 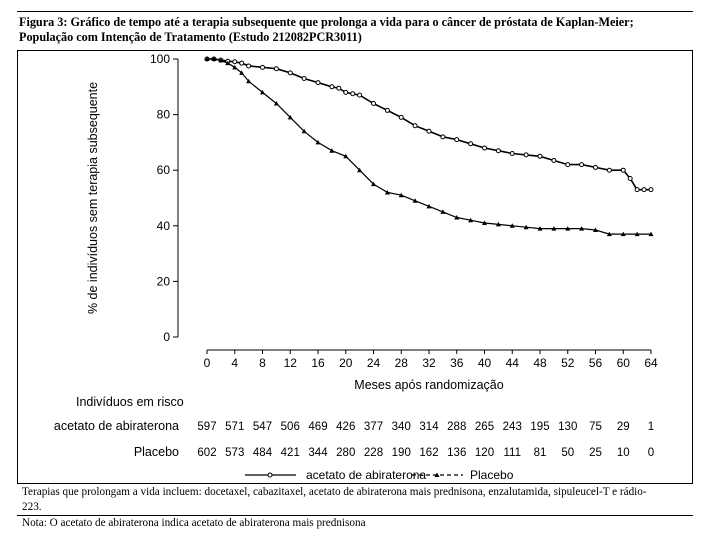 I want to click on y-tick-label: 80, so click(x=164, y=115).